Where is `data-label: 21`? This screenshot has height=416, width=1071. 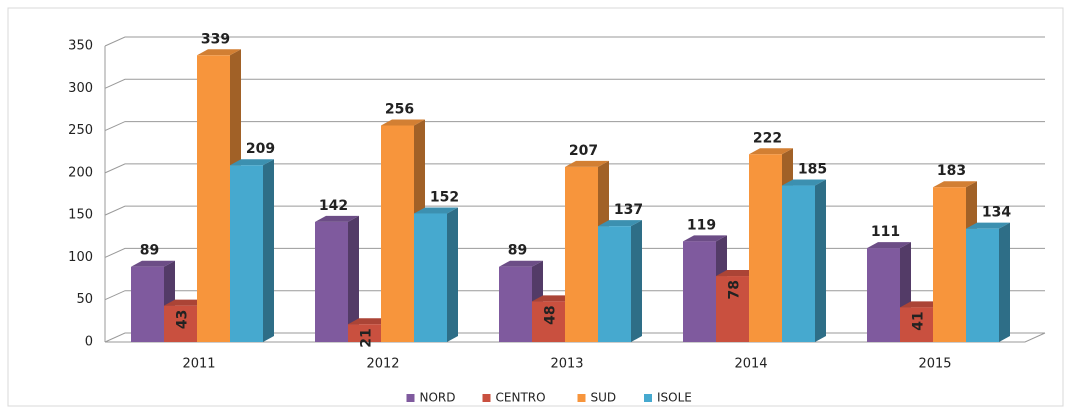 data-label: 21 is located at coordinates (367, 337).